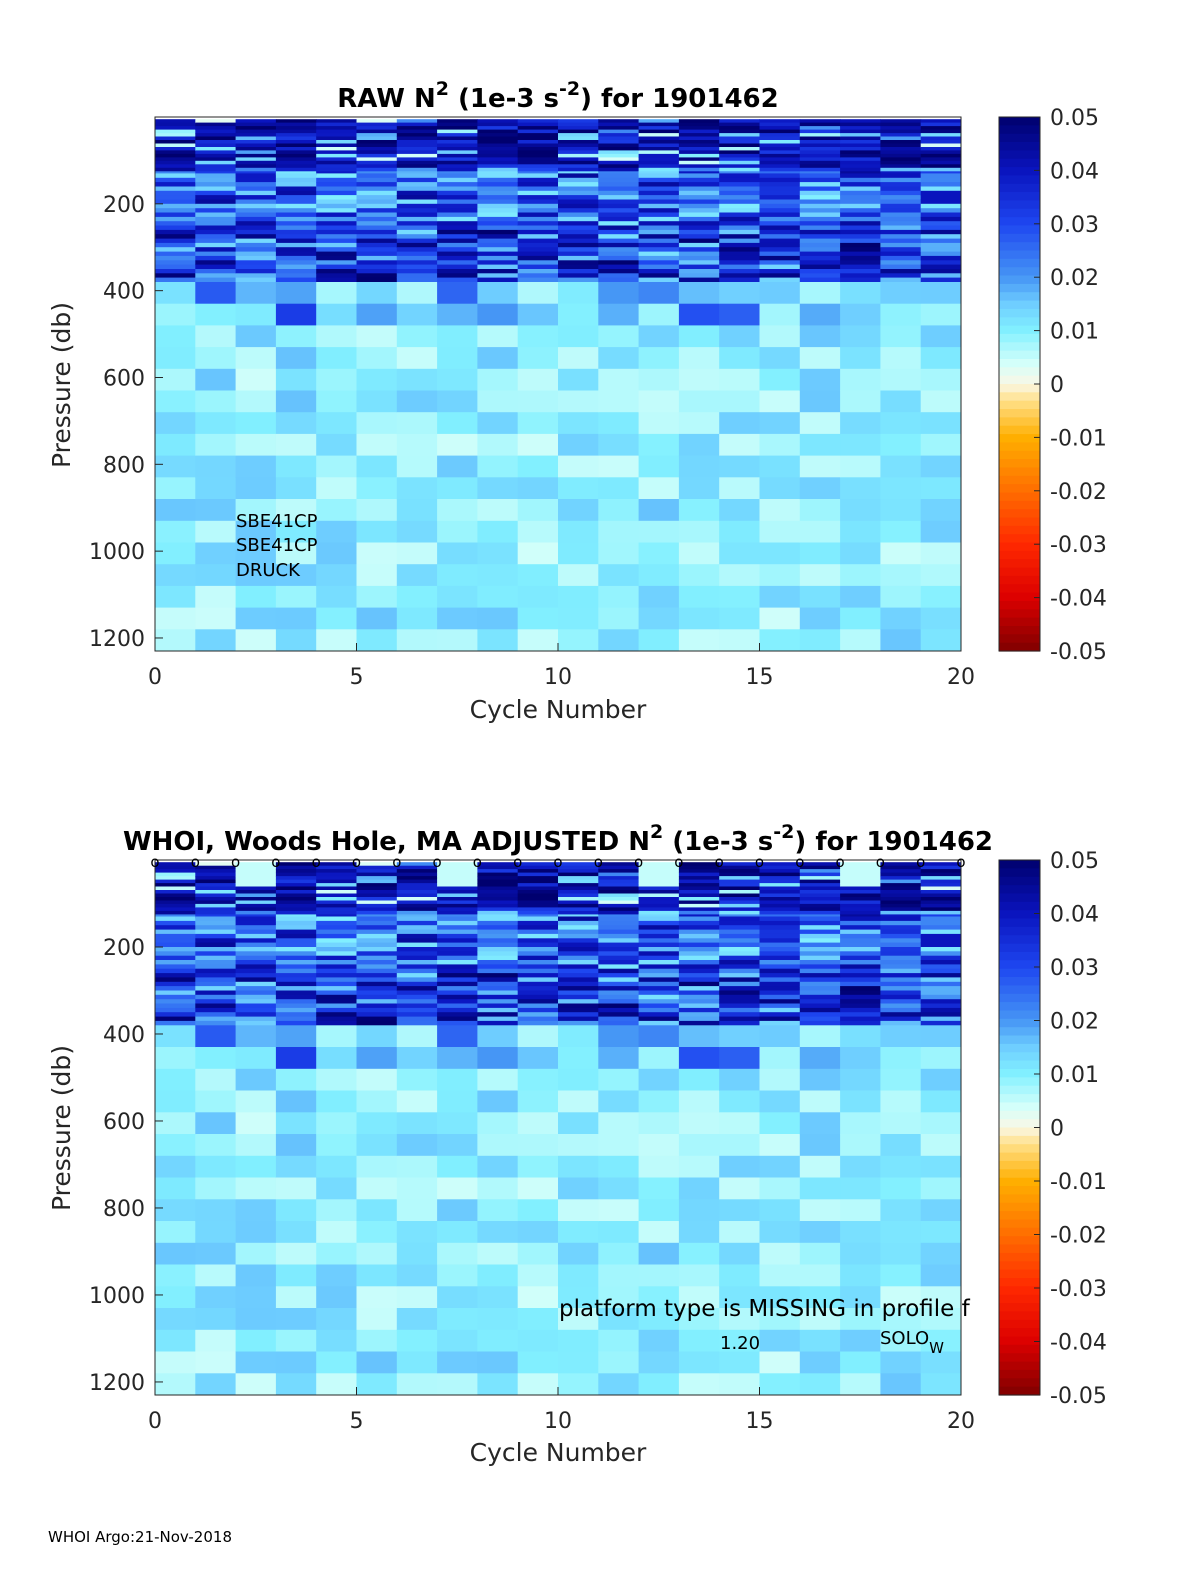 The image size is (1200, 1575). Describe the element at coordinates (1078, 1343) in the screenshot. I see `colorbar-tick-label: -0.04` at that location.